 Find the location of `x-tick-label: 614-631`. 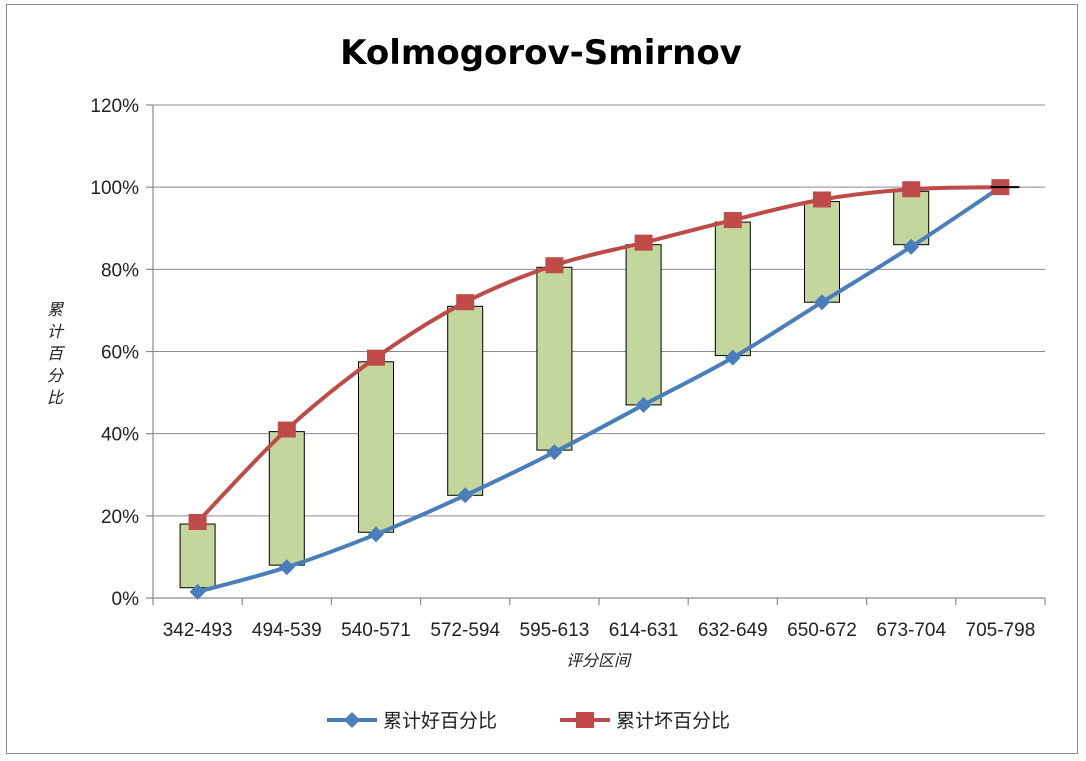

x-tick-label: 614-631 is located at coordinates (644, 630).